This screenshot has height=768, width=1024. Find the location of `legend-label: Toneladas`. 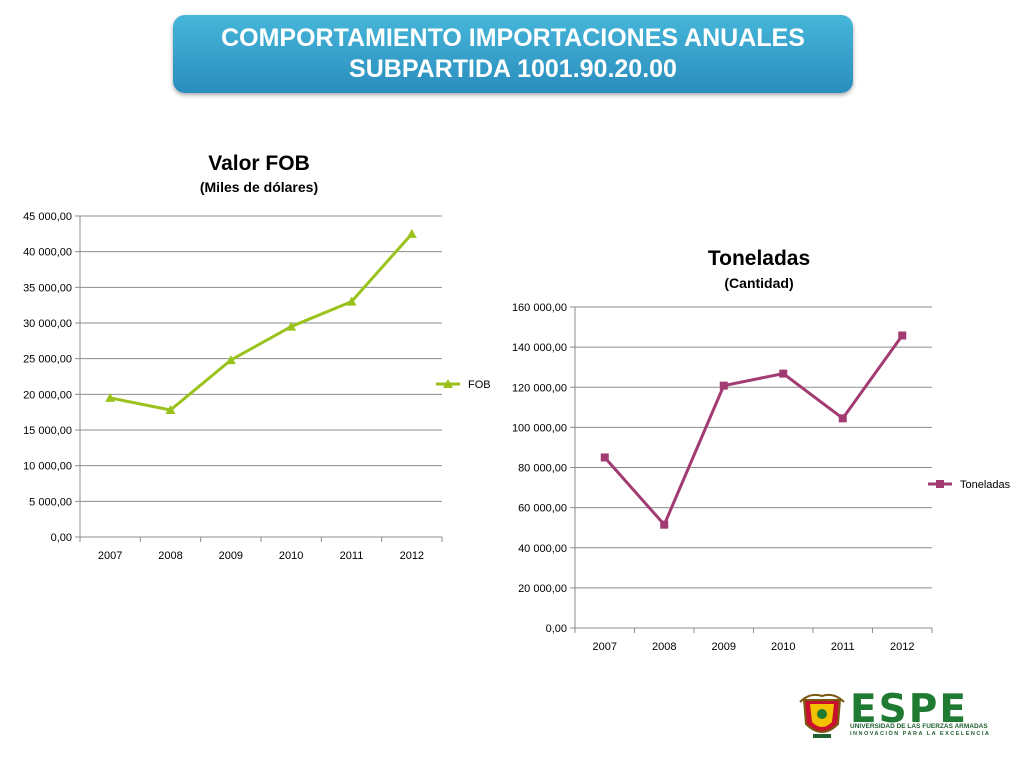

legend-label: Toneladas is located at coordinates (985, 485).